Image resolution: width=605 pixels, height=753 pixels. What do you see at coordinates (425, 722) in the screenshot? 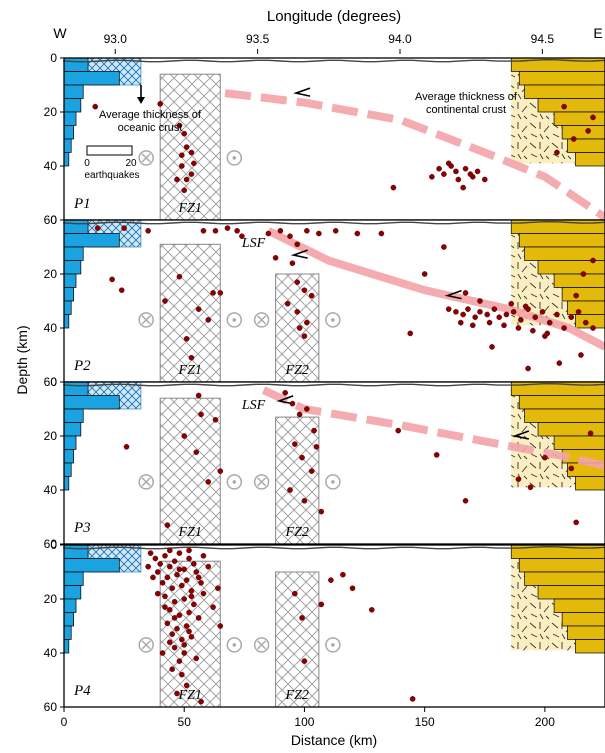
I see `bottom-tick-label: 150` at bounding box center [425, 722].